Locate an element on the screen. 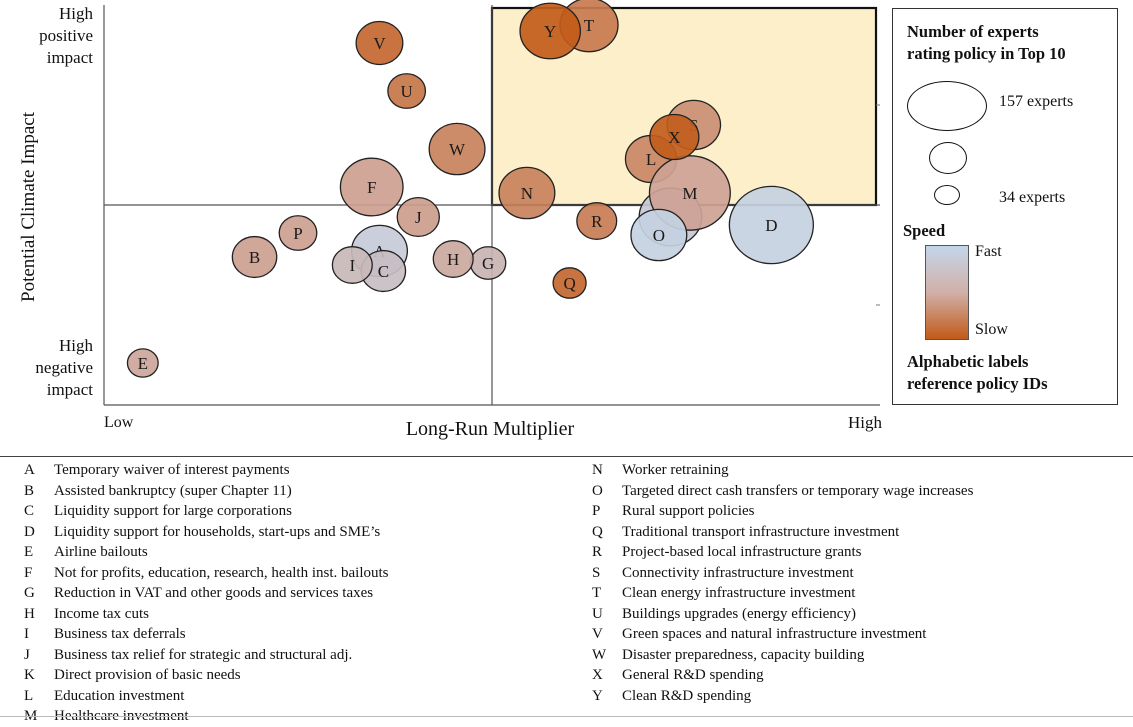 Image resolution: width=1133 pixels, height=727 pixels. bubble-label: W is located at coordinates (457, 149).